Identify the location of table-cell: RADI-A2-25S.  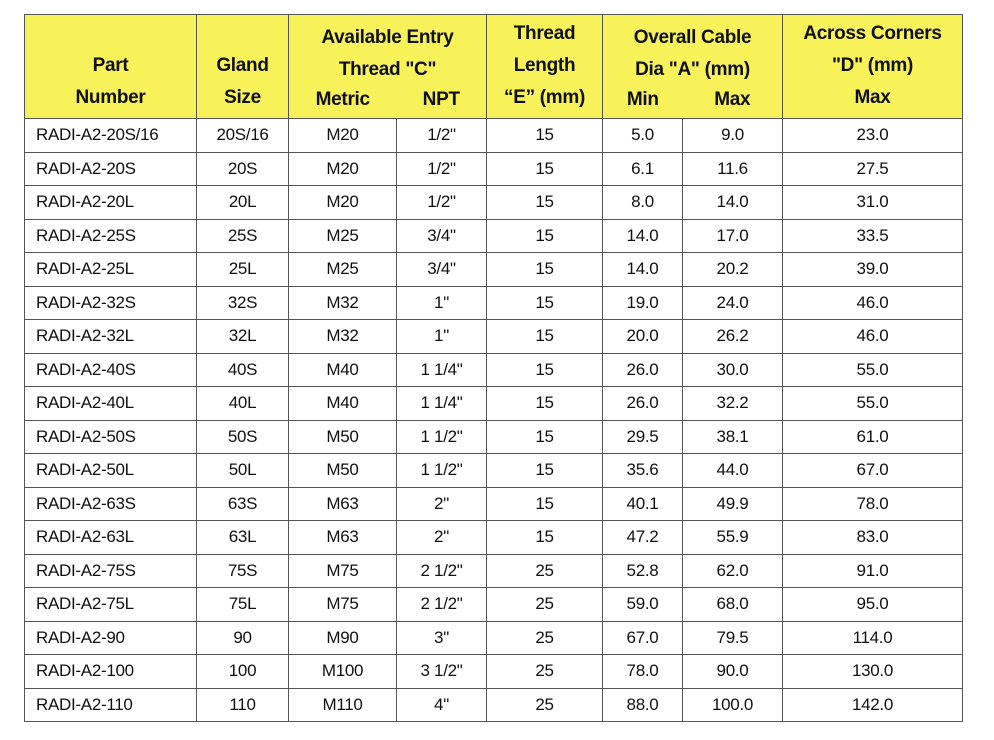
(110, 235).